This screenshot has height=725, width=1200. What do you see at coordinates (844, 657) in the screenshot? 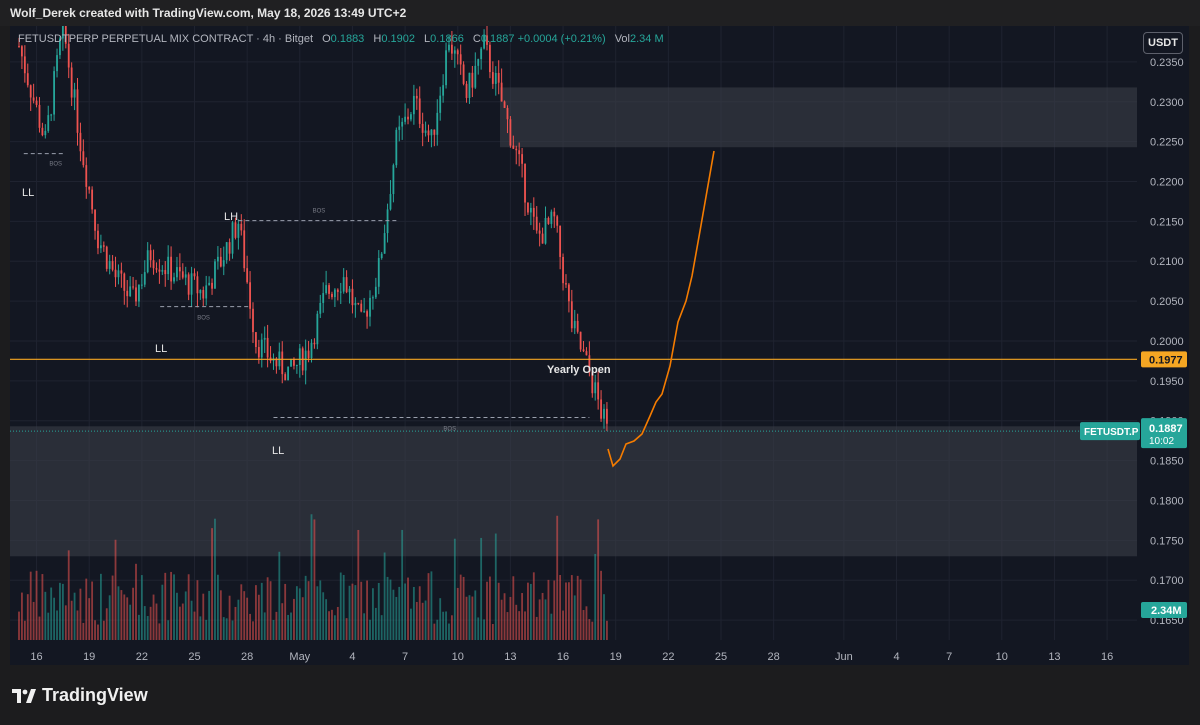
I see `time-tick: Jun` at bounding box center [844, 657].